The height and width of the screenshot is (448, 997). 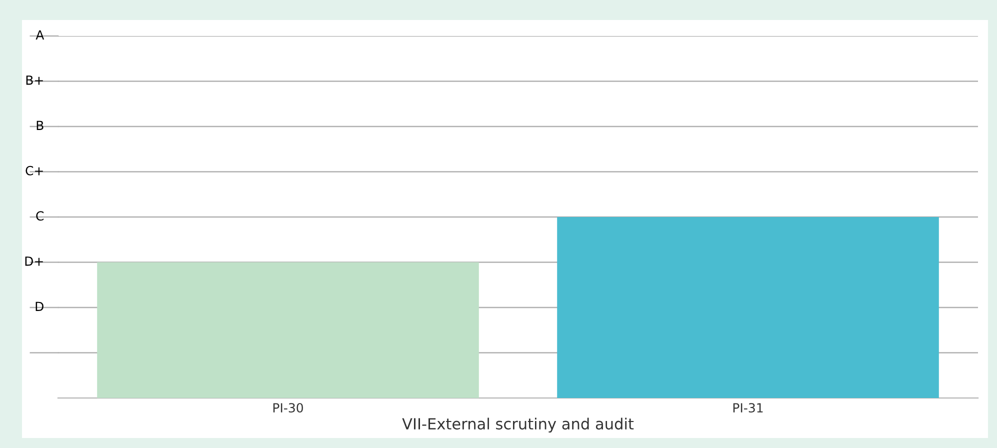 What do you see at coordinates (40, 35) in the screenshot?
I see `ref-line-label: A` at bounding box center [40, 35].